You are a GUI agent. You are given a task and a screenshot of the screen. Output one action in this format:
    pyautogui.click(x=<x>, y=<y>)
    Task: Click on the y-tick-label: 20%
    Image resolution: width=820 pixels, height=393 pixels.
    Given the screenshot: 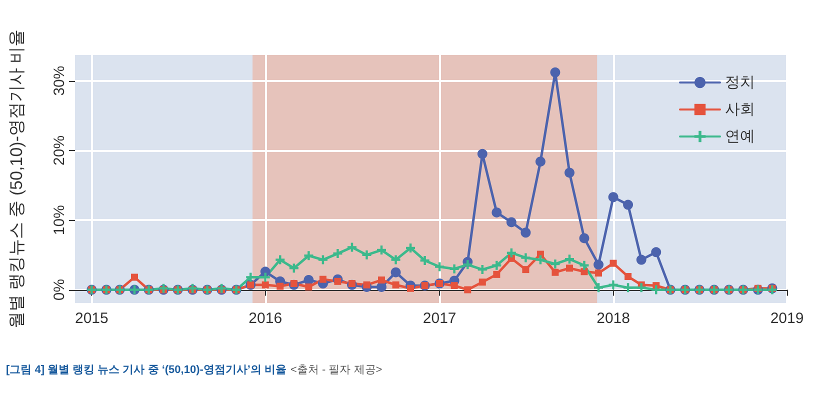 What is the action you would take?
    pyautogui.click(x=59, y=150)
    